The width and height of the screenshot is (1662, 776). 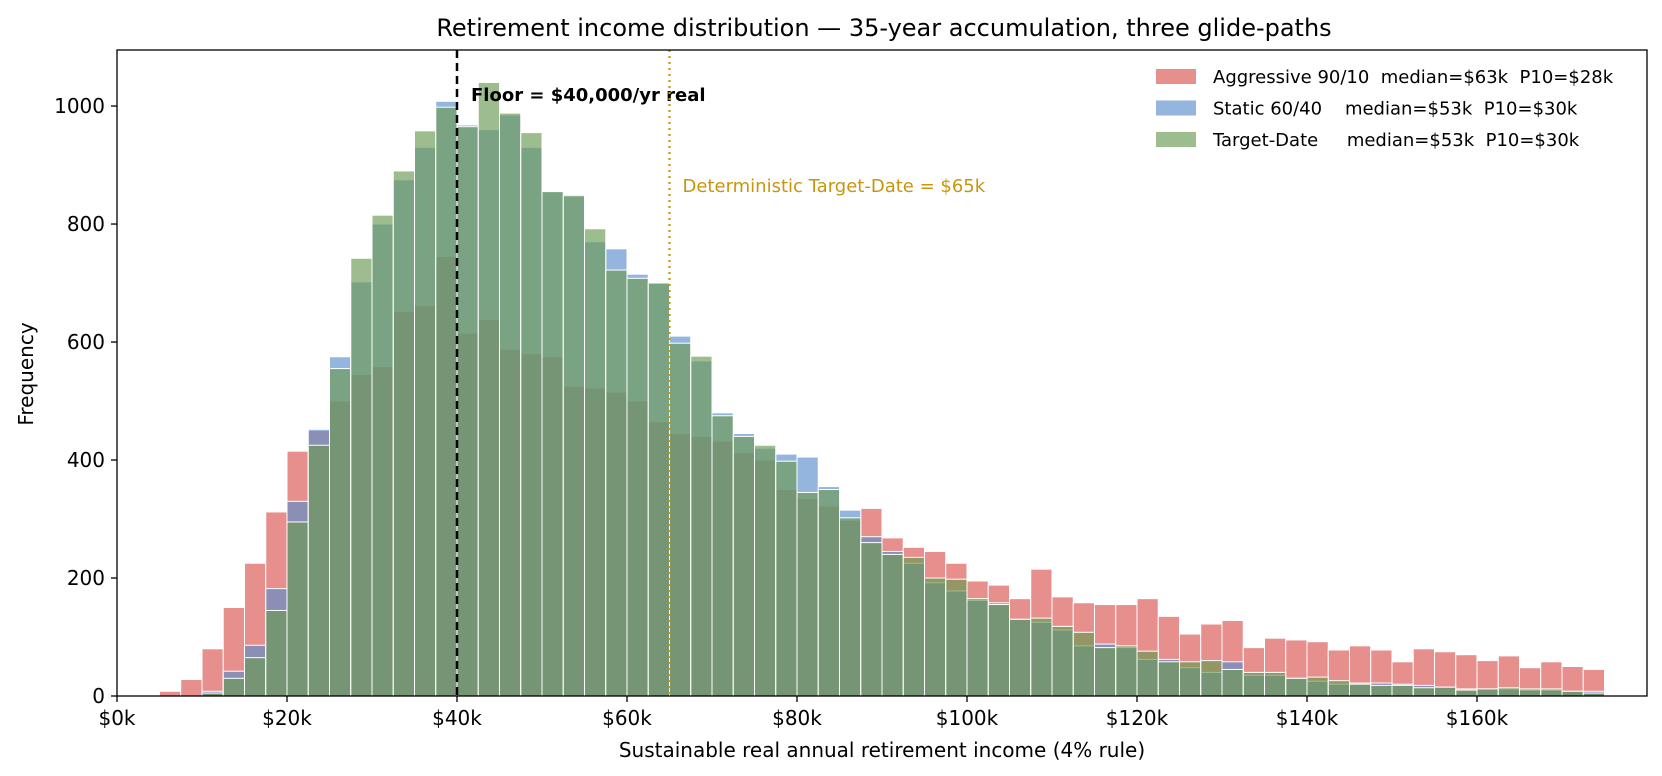 What do you see at coordinates (1413, 77) in the screenshot?
I see `legend-label-1: Aggressive 90/10 median=$63k P10=$28k` at bounding box center [1413, 77].